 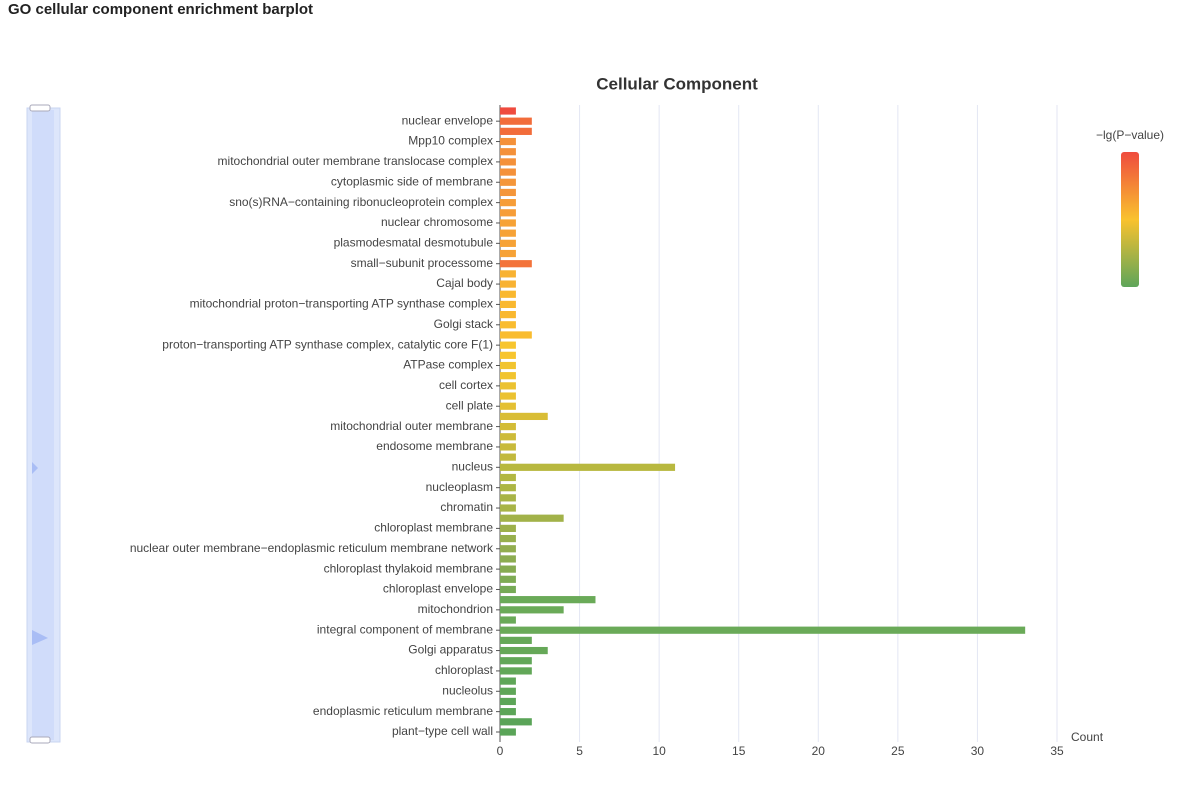 I want to click on visual-map-bar, so click(x=1130, y=219).